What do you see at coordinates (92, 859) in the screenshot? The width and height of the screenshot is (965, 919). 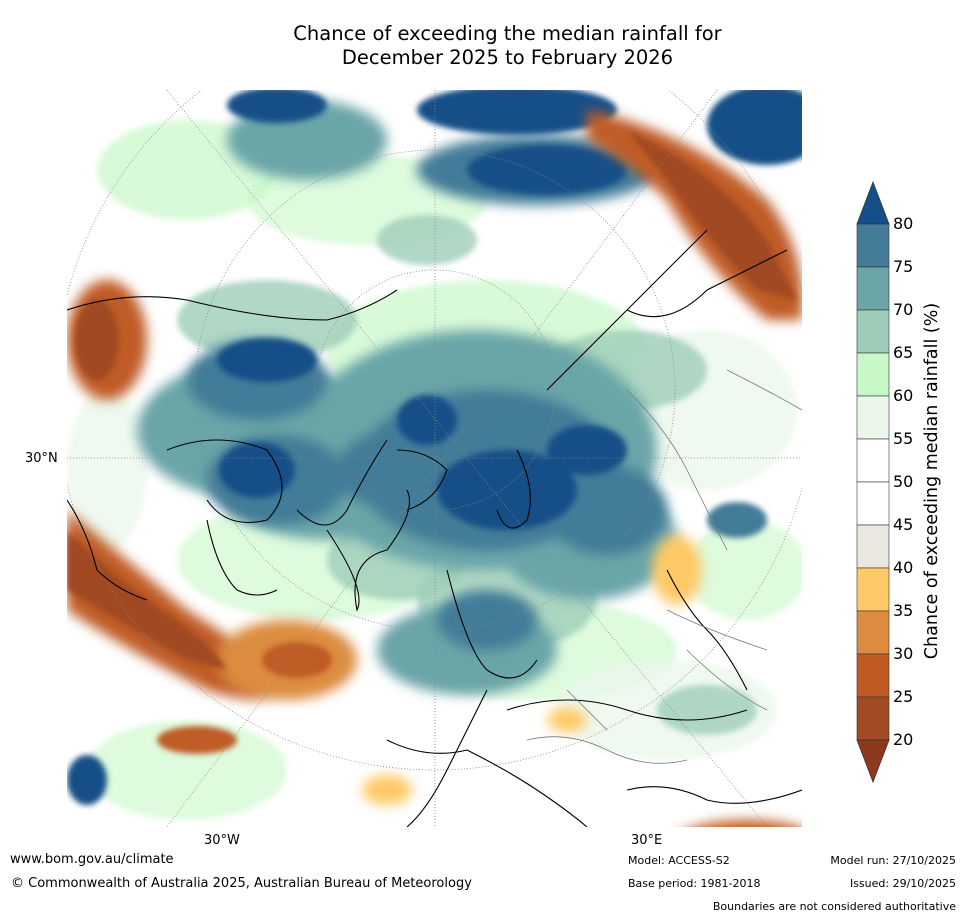 I see `website-text: www.bom.gov.au/climate` at bounding box center [92, 859].